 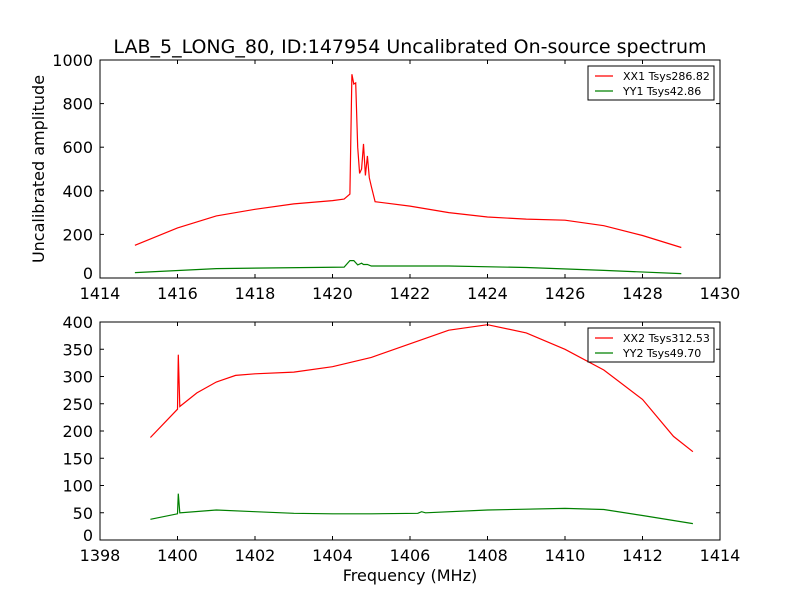 I want to click on x-tick-label: 1412, so click(x=642, y=555).